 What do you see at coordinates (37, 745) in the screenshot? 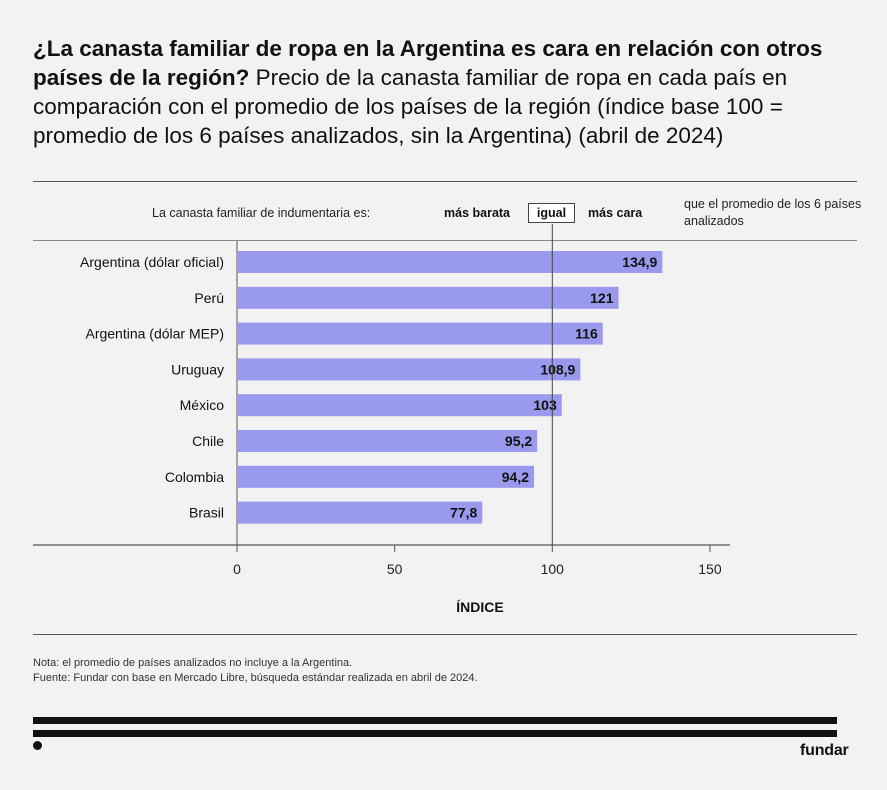
I see `footer-dot` at bounding box center [37, 745].